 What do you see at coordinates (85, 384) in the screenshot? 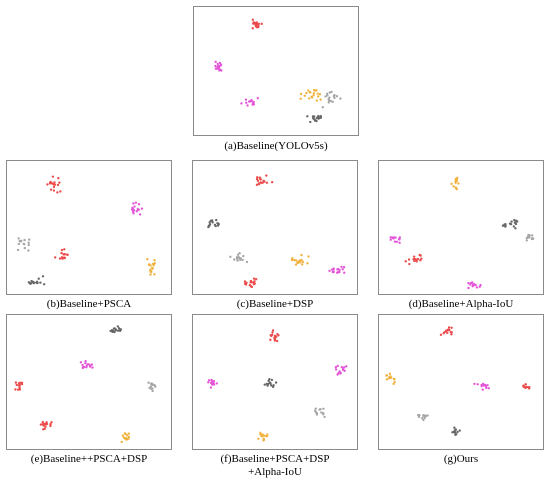
I see `scatter-plot-e` at bounding box center [85, 384].